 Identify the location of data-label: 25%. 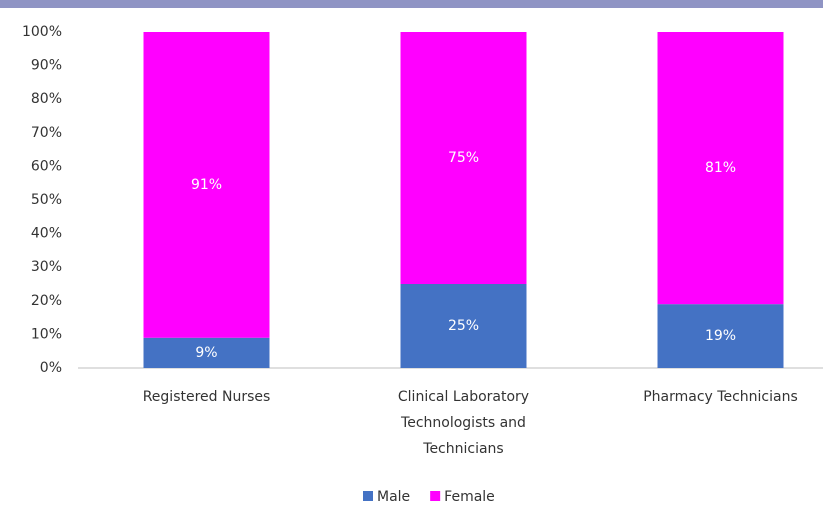
(463, 326).